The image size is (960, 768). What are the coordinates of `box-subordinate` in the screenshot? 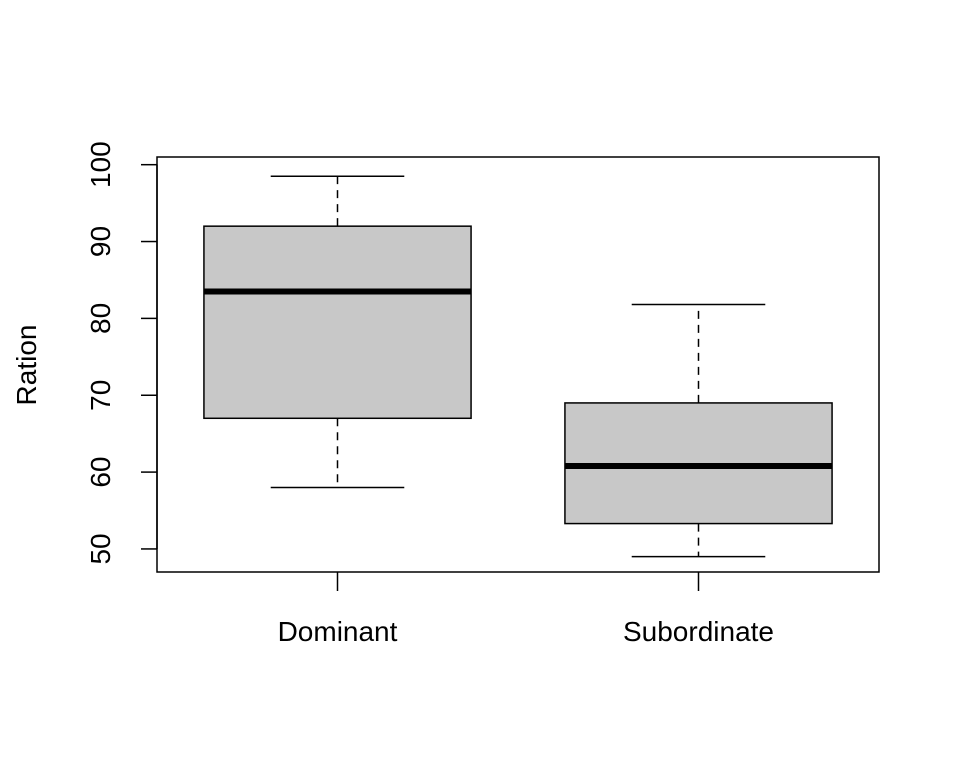 It's located at (698, 430).